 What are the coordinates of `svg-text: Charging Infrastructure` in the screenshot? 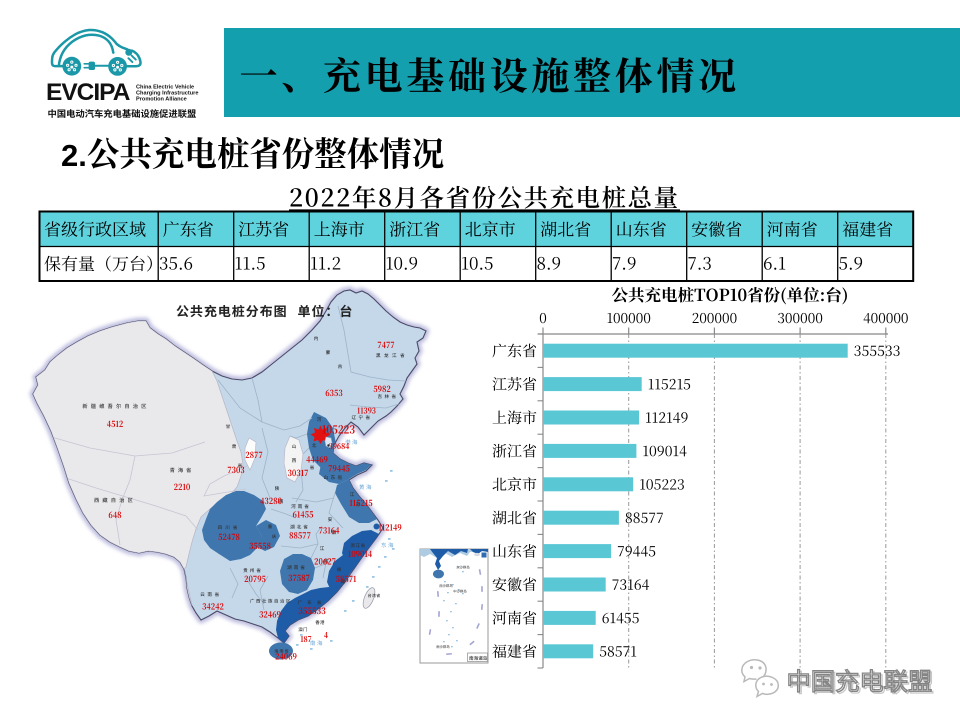 It's located at (167, 94).